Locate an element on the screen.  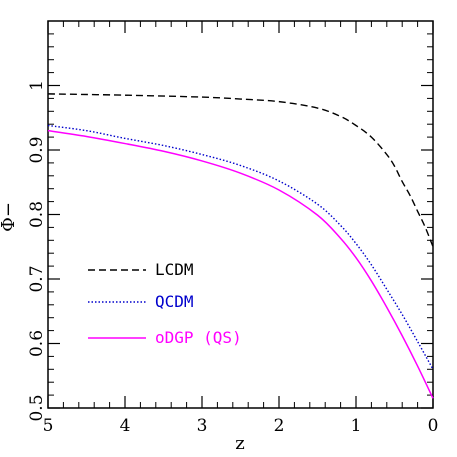
legend: LCDM QCDM oDGP (QS) is located at coordinates (165, 303).